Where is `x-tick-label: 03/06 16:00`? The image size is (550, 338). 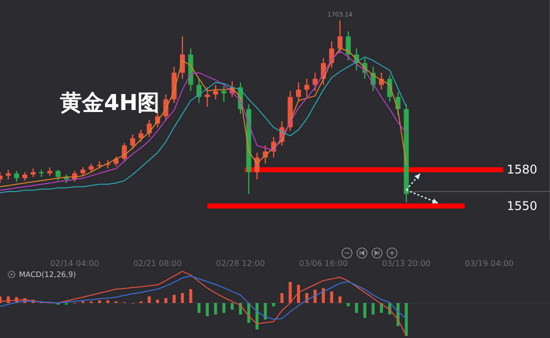
x-tick-label: 03/06 16:00 is located at coordinates (323, 263).